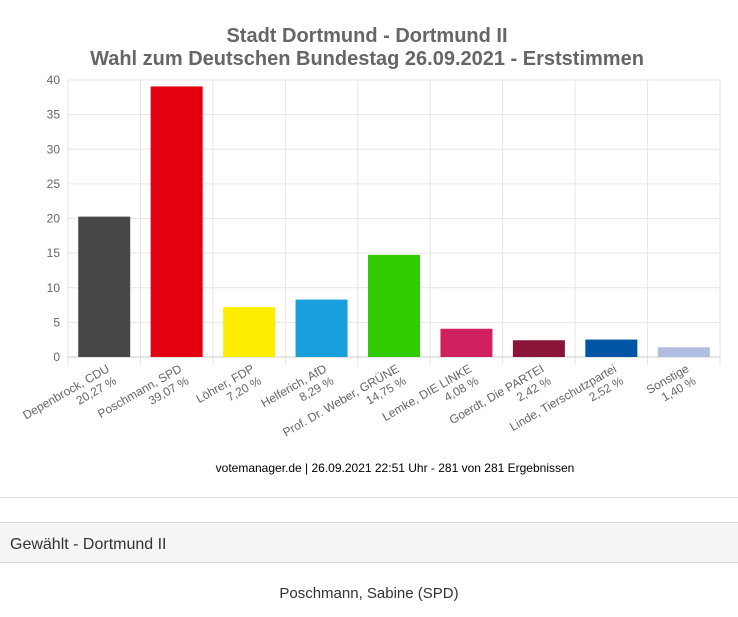 The width and height of the screenshot is (738, 617). Describe the element at coordinates (54, 149) in the screenshot. I see `y-tick-label: 30` at that location.